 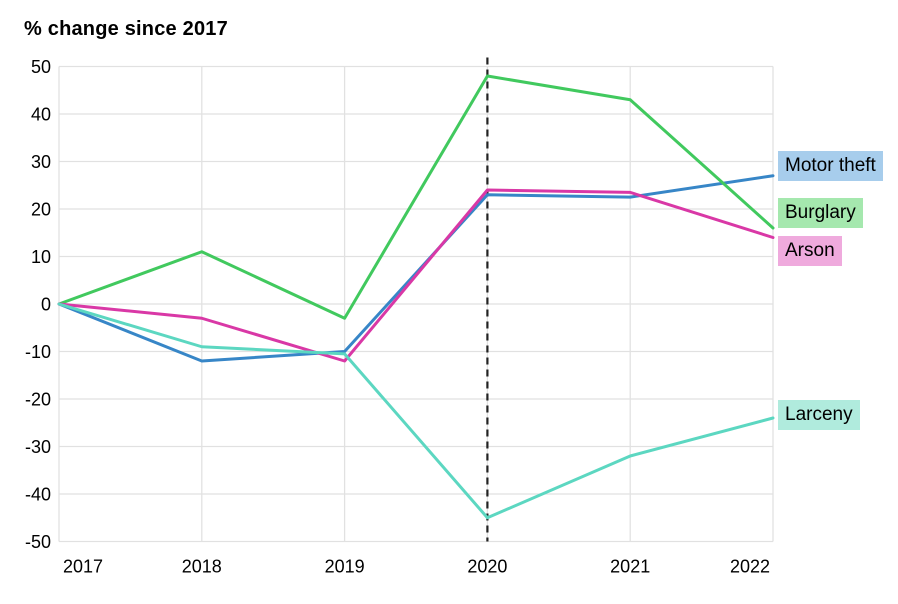 What do you see at coordinates (41, 210) in the screenshot?
I see `y-tick-label: 20` at bounding box center [41, 210].